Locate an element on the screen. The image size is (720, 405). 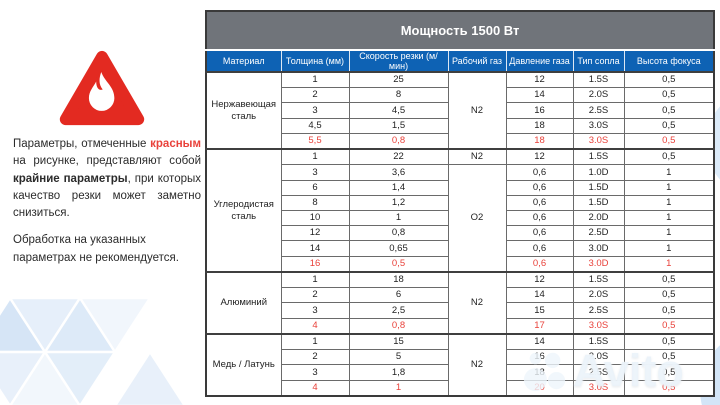
table-row: 6 1,4 0,6 1.5D 1 is located at coordinates (460, 187).